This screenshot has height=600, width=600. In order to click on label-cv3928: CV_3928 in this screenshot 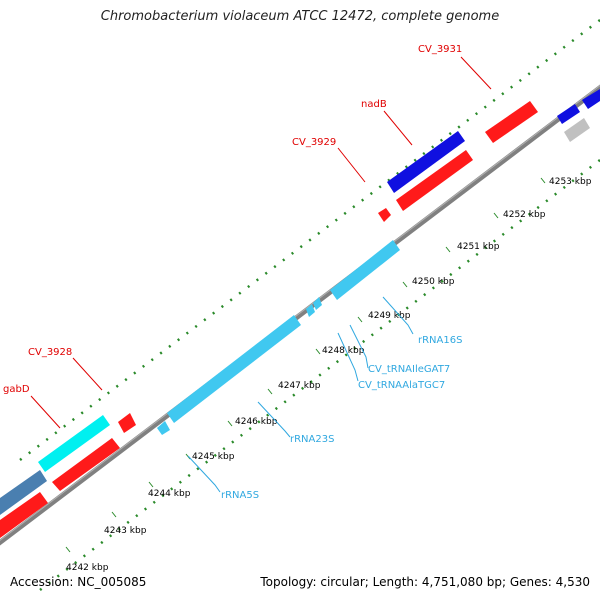, I will do `click(50, 352)`.